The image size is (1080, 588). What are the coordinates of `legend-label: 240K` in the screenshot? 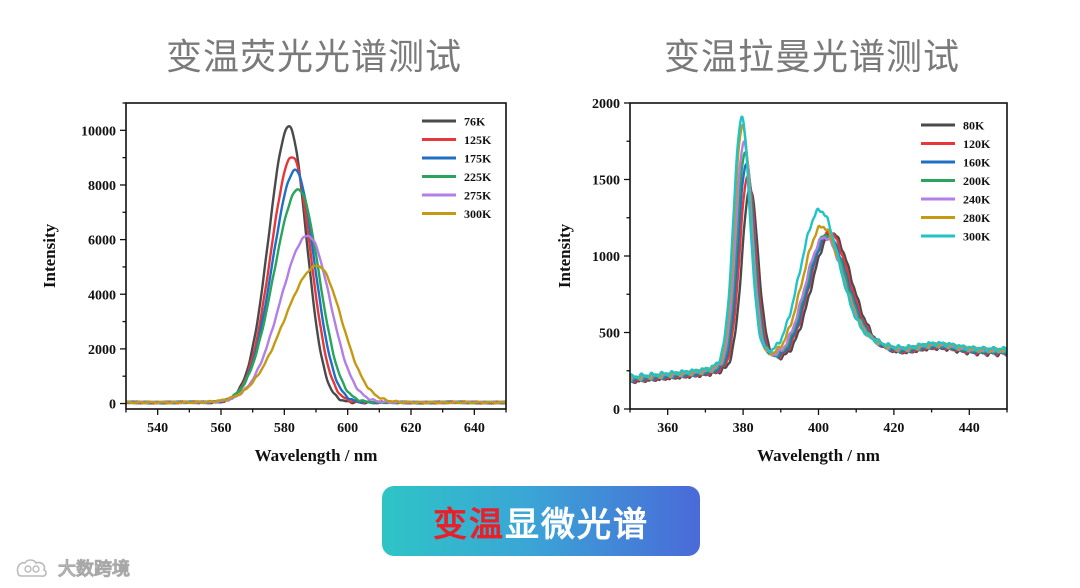 It's located at (977, 200).